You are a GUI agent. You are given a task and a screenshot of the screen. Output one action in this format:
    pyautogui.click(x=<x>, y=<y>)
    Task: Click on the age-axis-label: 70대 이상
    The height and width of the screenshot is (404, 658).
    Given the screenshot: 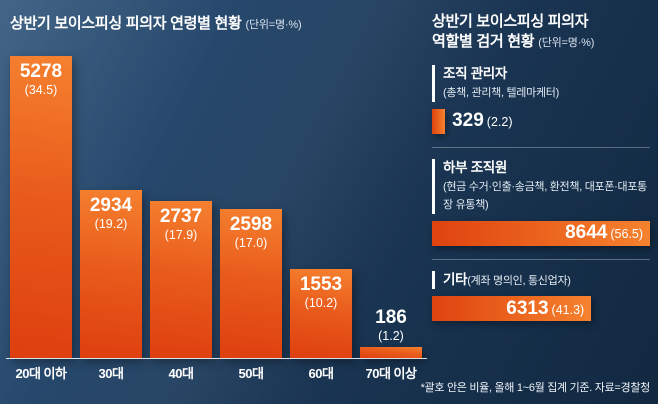 What is the action you would take?
    pyautogui.click(x=391, y=373)
    